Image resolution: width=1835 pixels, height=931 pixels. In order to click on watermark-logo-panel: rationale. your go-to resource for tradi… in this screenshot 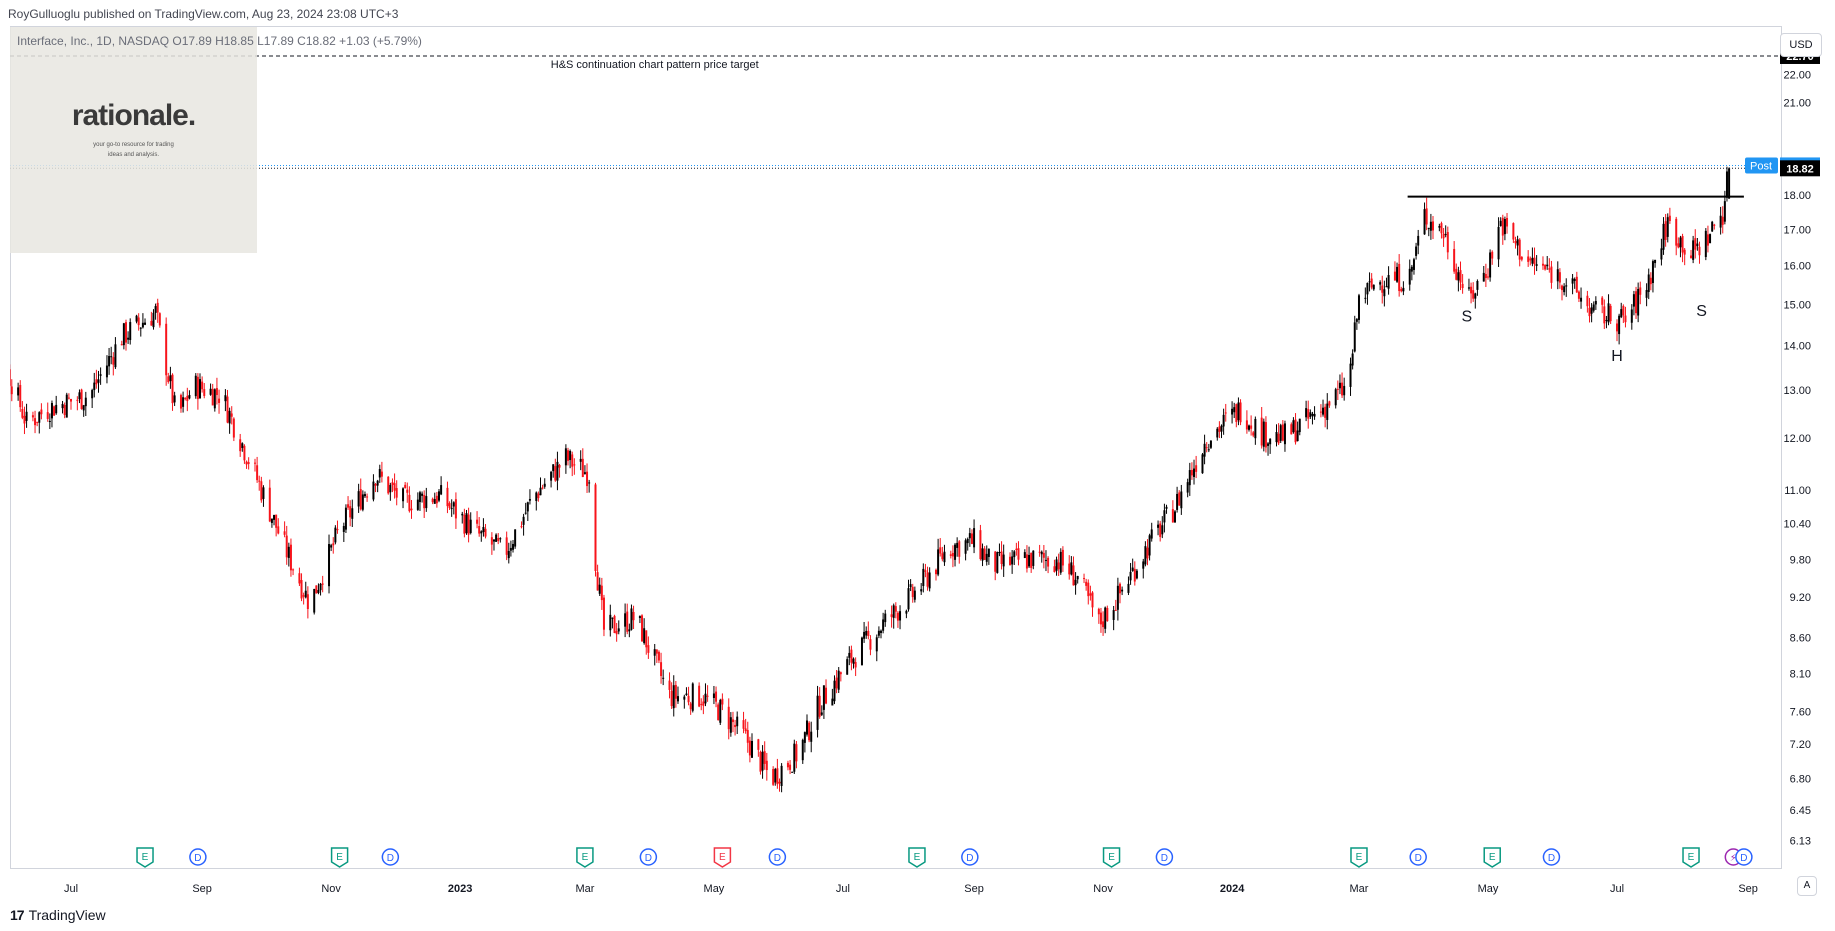, I will do `click(133, 140)`.